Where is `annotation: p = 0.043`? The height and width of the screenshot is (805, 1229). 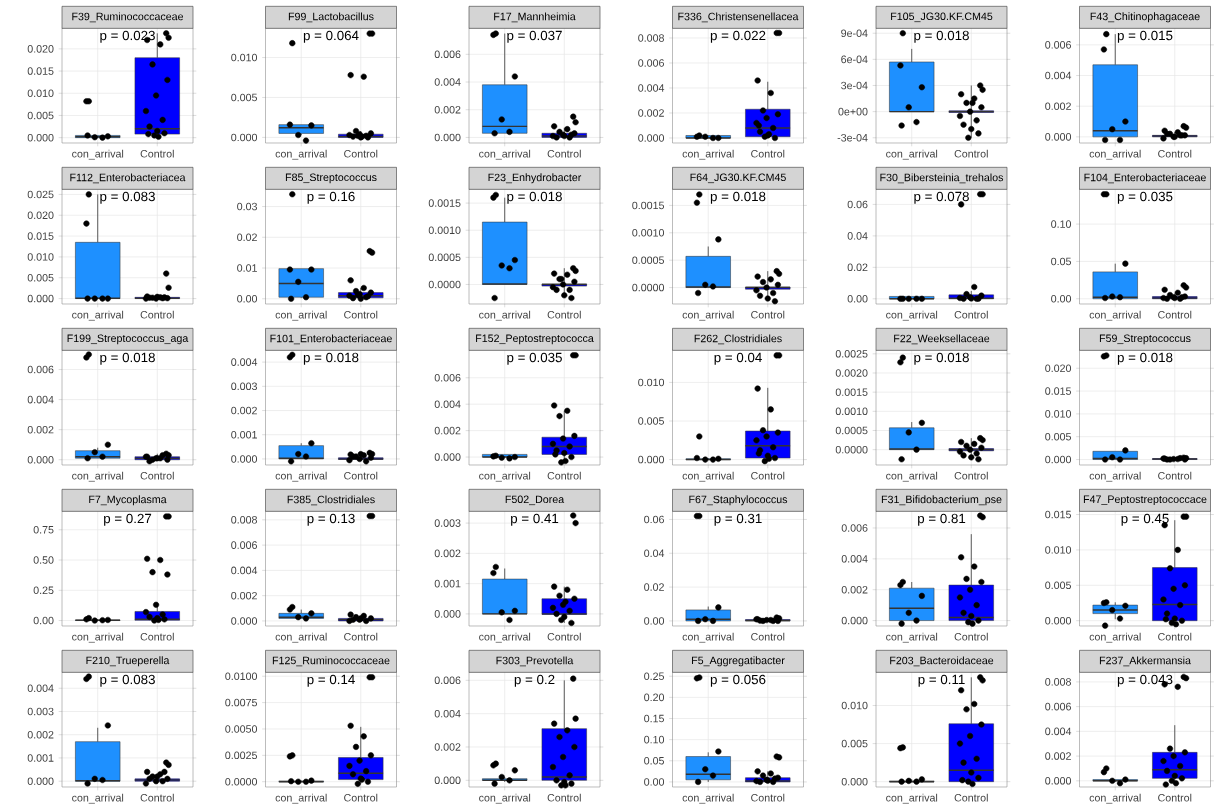 annotation: p = 0.043 is located at coordinates (1145, 680).